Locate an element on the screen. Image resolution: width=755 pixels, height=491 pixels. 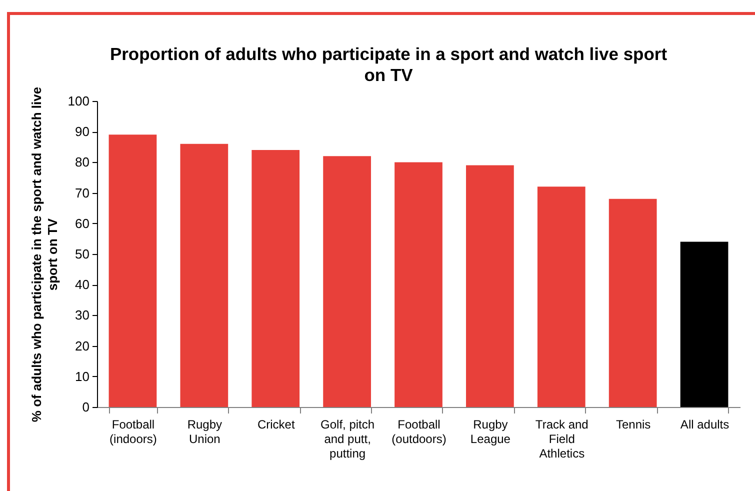
y-tick-label: 30 is located at coordinates (82, 315).